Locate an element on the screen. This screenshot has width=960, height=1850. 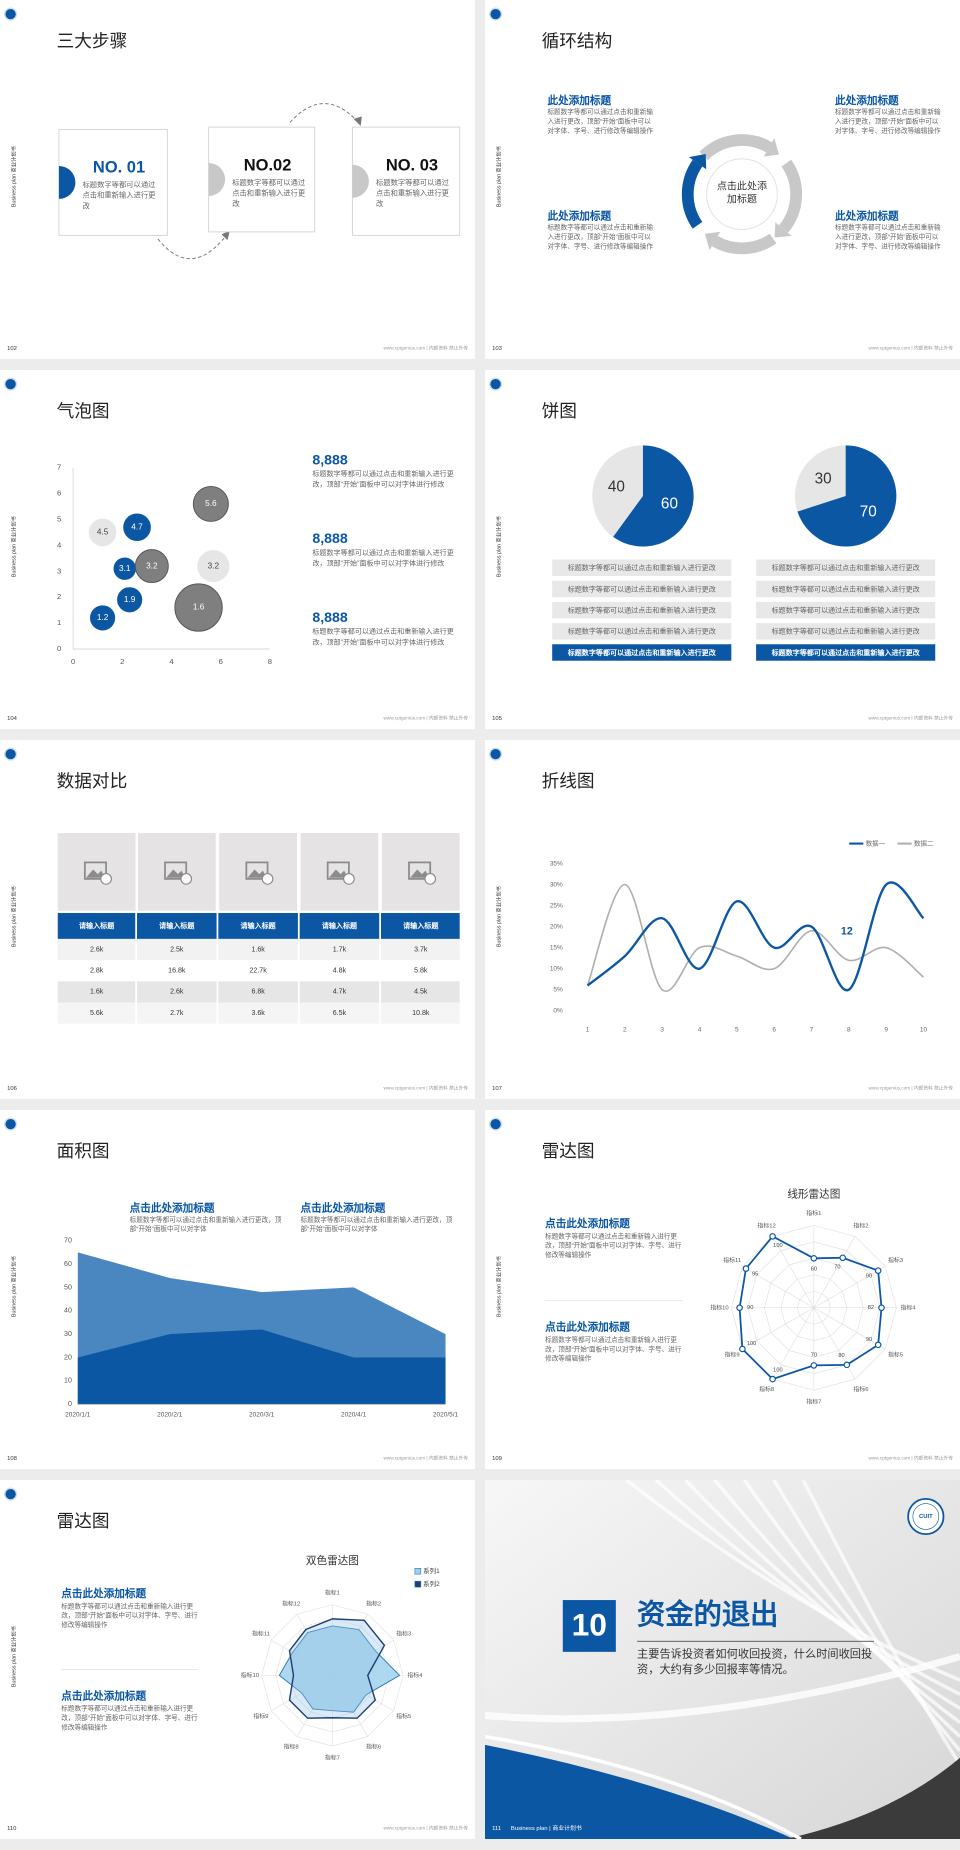
y-tick-label: 1 is located at coordinates (59, 622).